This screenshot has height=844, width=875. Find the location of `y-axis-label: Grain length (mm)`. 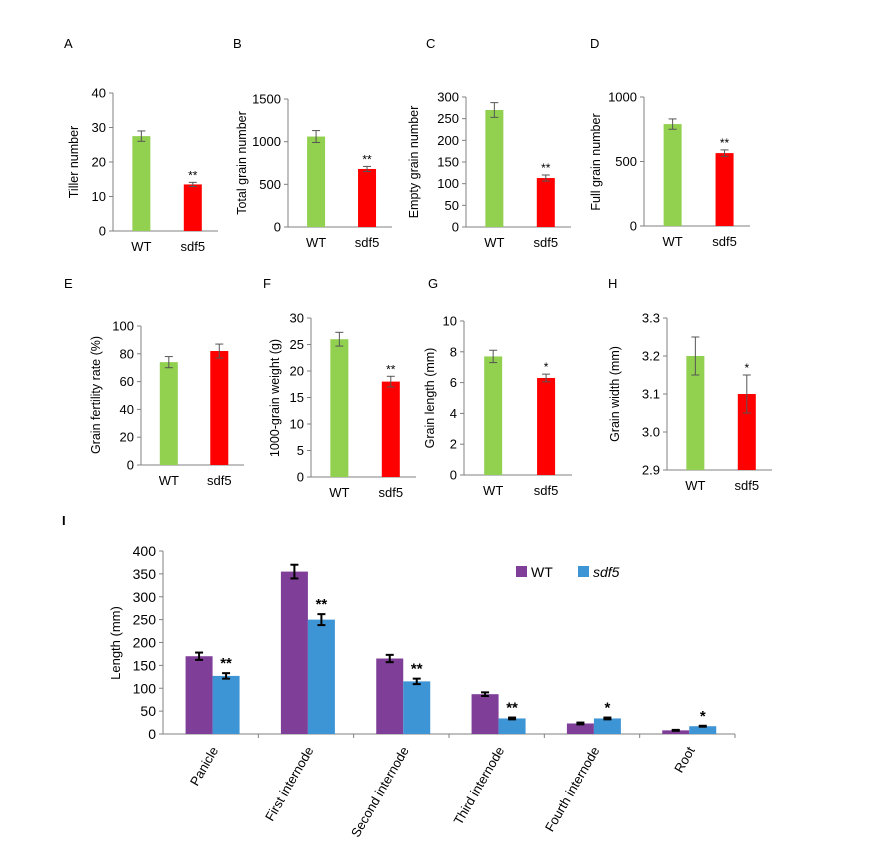

y-axis-label: Grain length (mm) is located at coordinates (430, 398).